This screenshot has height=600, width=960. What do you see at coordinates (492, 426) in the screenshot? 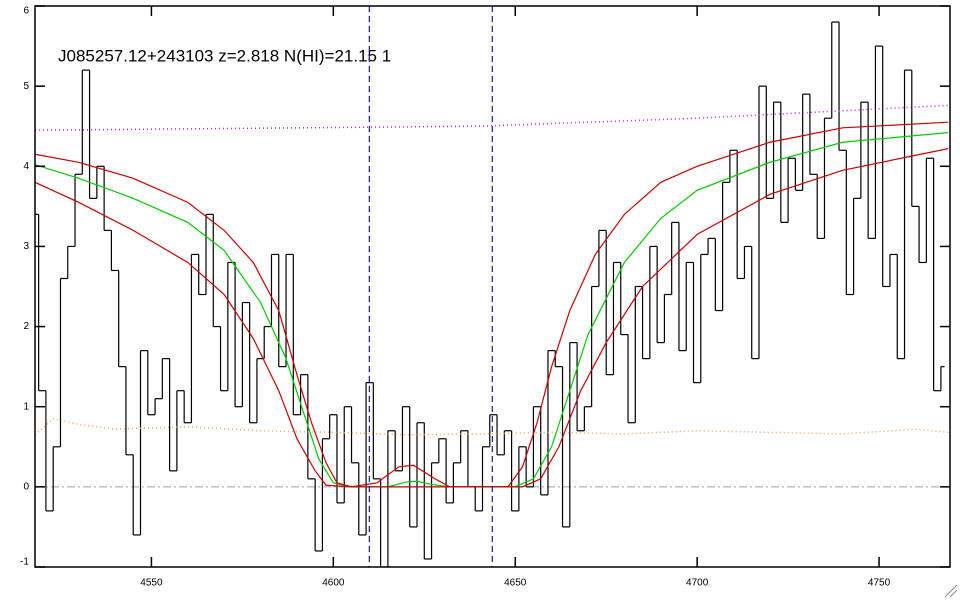
I see `dotted-curve` at bounding box center [492, 426].